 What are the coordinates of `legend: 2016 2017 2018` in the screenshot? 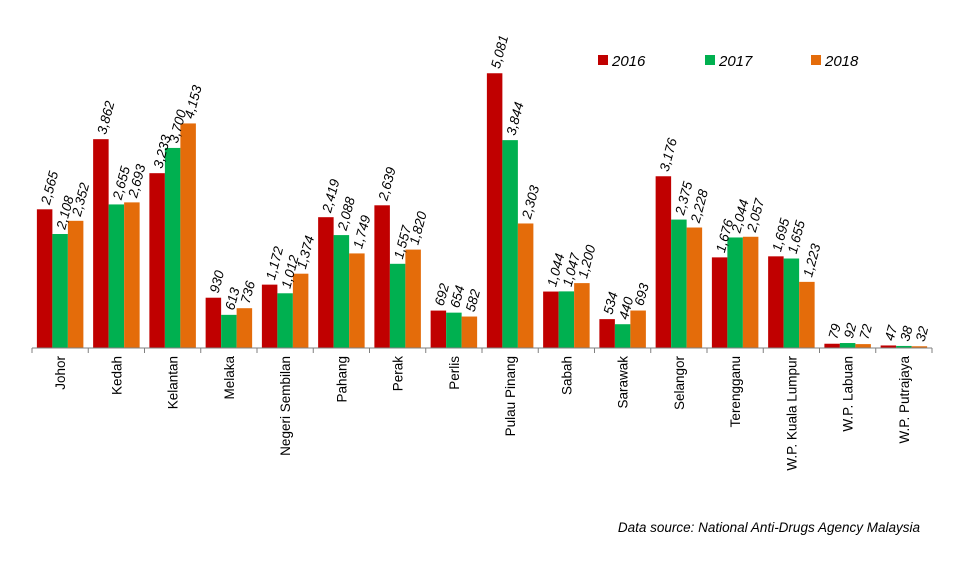 It's located at (728, 61).